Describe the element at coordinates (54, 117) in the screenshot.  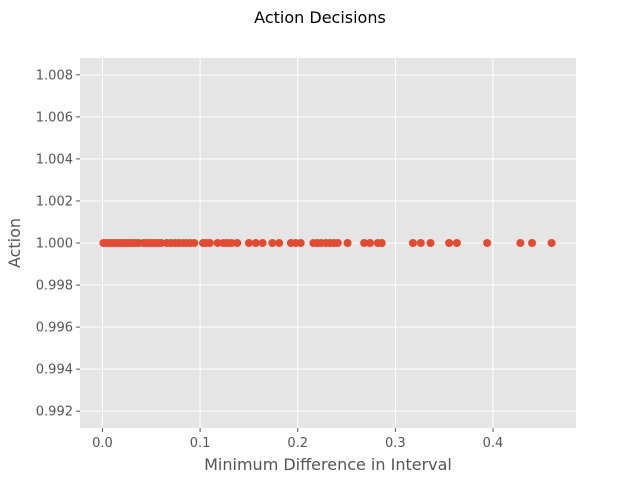
I see `y-tick-label: 1.006` at that location.